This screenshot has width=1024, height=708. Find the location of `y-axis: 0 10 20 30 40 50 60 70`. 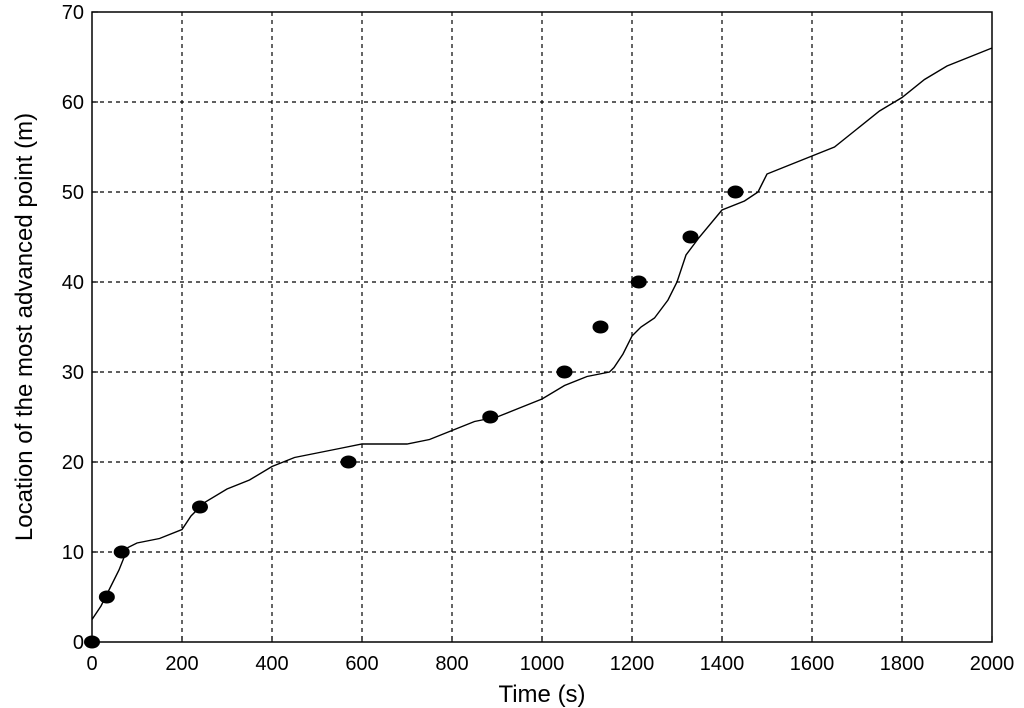

y-axis: 0 10 20 30 40 50 60 70 is located at coordinates (80, 328).